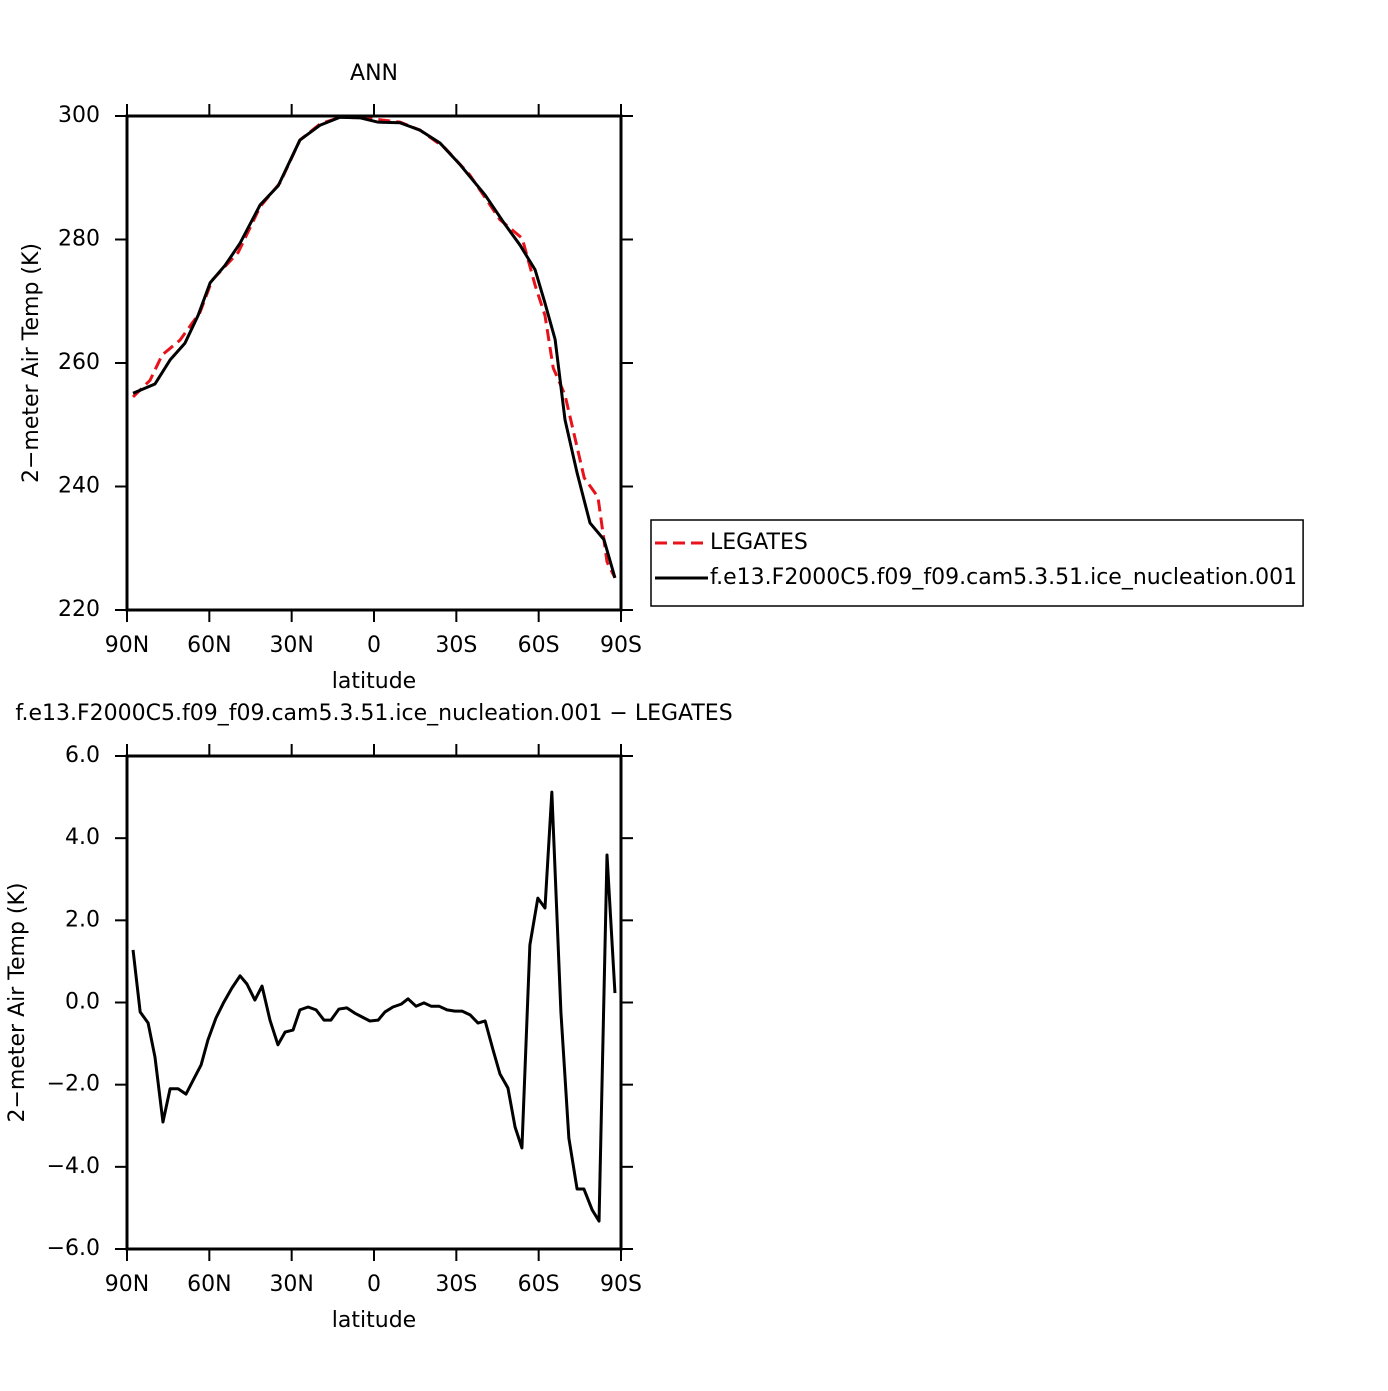 This screenshot has width=1388, height=1391. I want to click on y-tick-label: 260, so click(79, 362).